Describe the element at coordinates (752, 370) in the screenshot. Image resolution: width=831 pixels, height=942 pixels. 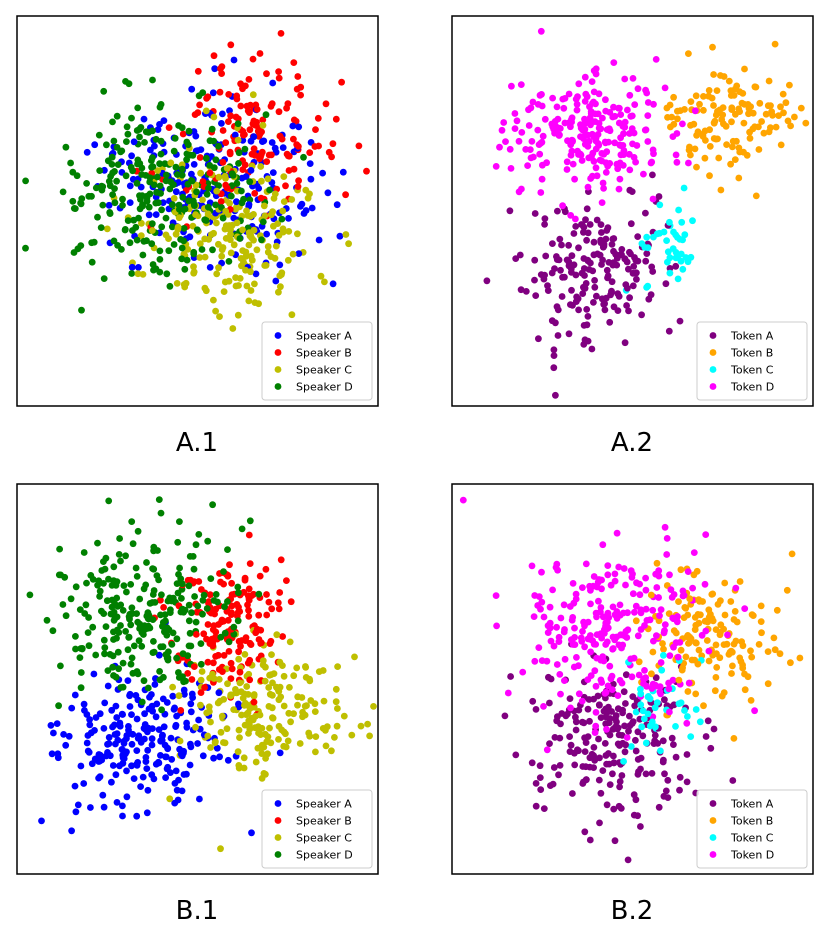
I see `legend-label: Token C` at that location.